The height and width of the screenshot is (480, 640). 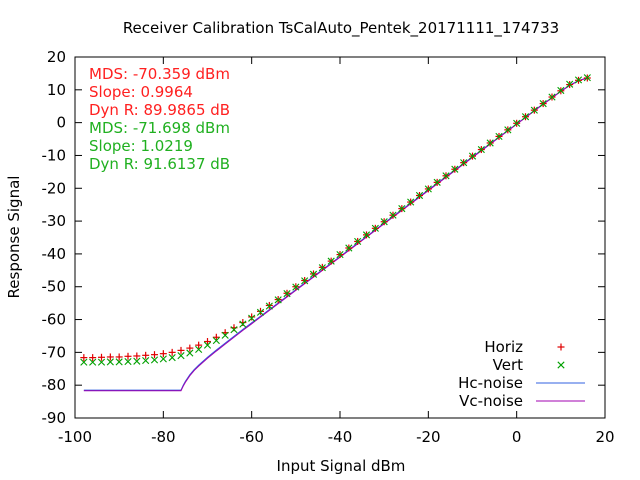 What do you see at coordinates (428, 437) in the screenshot?
I see `x-tick-label: -20` at bounding box center [428, 437].